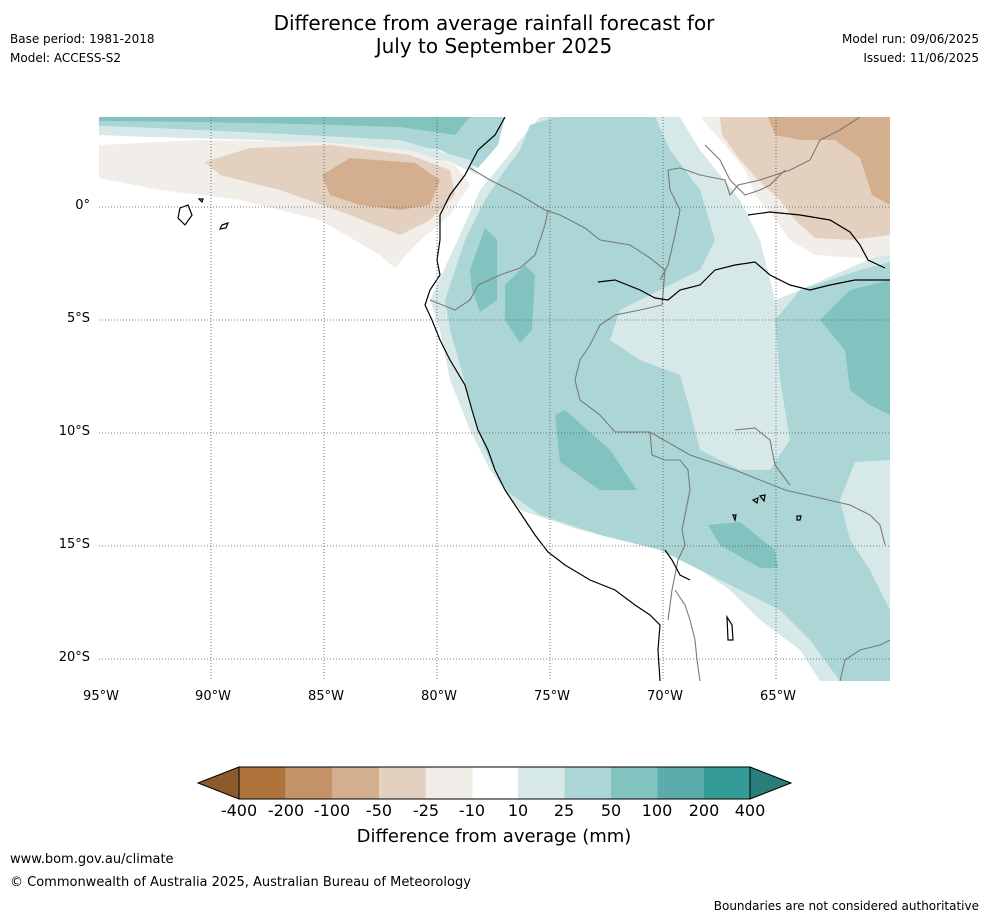 This screenshot has width=988, height=919. I want to click on colorbar-tick: 10, so click(518, 810).